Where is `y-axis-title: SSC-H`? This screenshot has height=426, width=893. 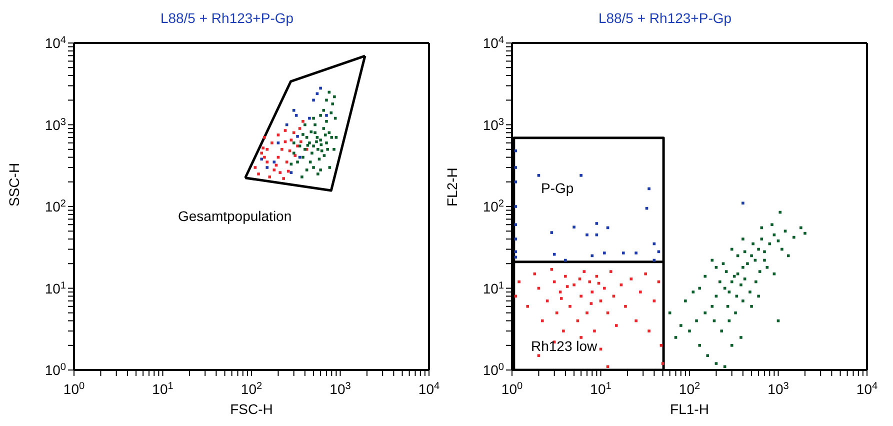 y-axis-title: SSC-H is located at coordinates (14, 184).